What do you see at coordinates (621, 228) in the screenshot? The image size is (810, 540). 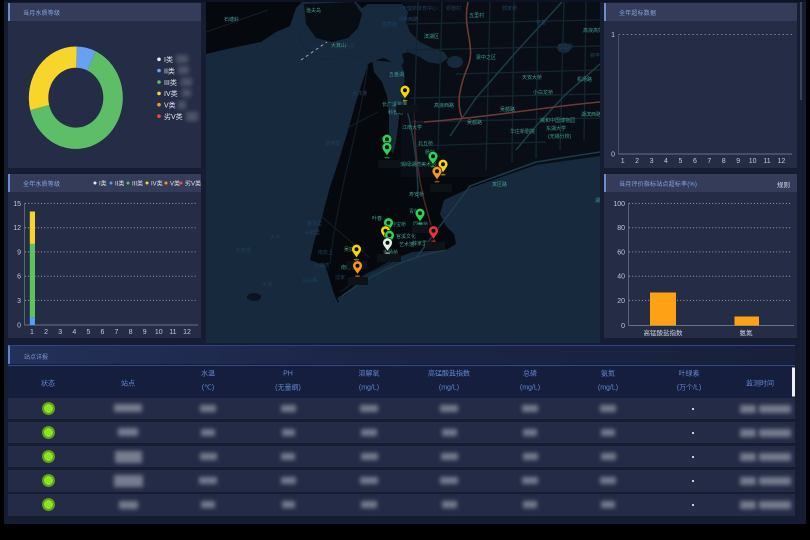 I see `svg-text: 80` at bounding box center [621, 228].